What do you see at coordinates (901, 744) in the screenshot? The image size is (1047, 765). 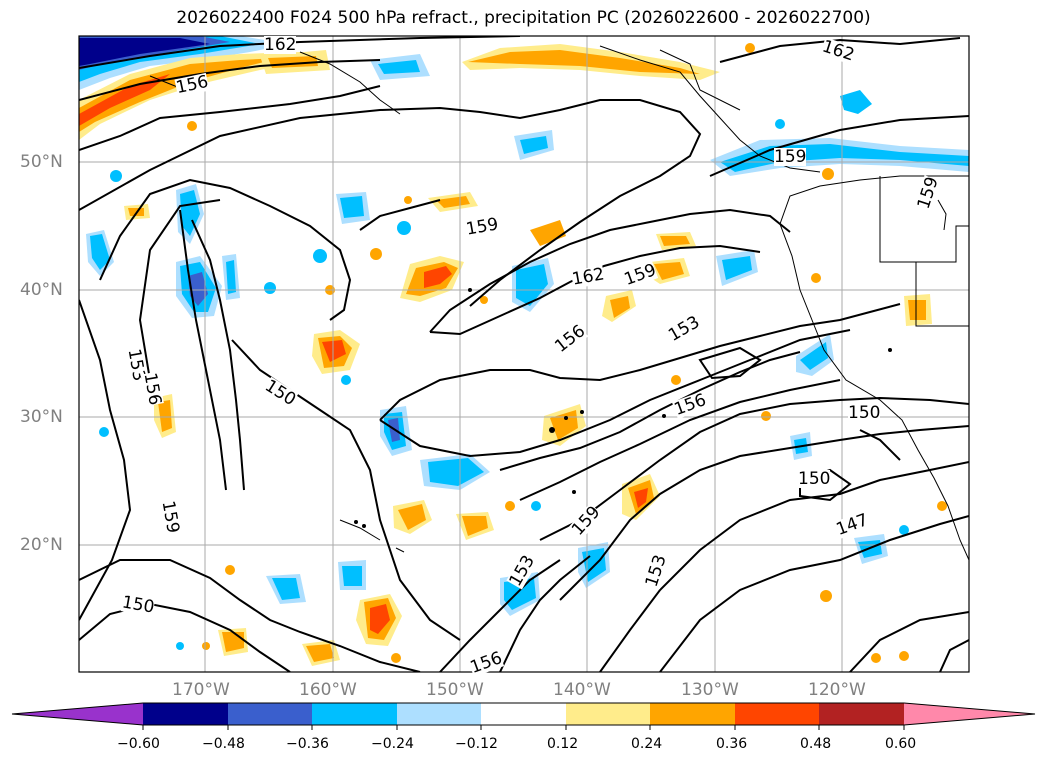 I see `colorbar-tick-label: 0.60` at bounding box center [901, 744].